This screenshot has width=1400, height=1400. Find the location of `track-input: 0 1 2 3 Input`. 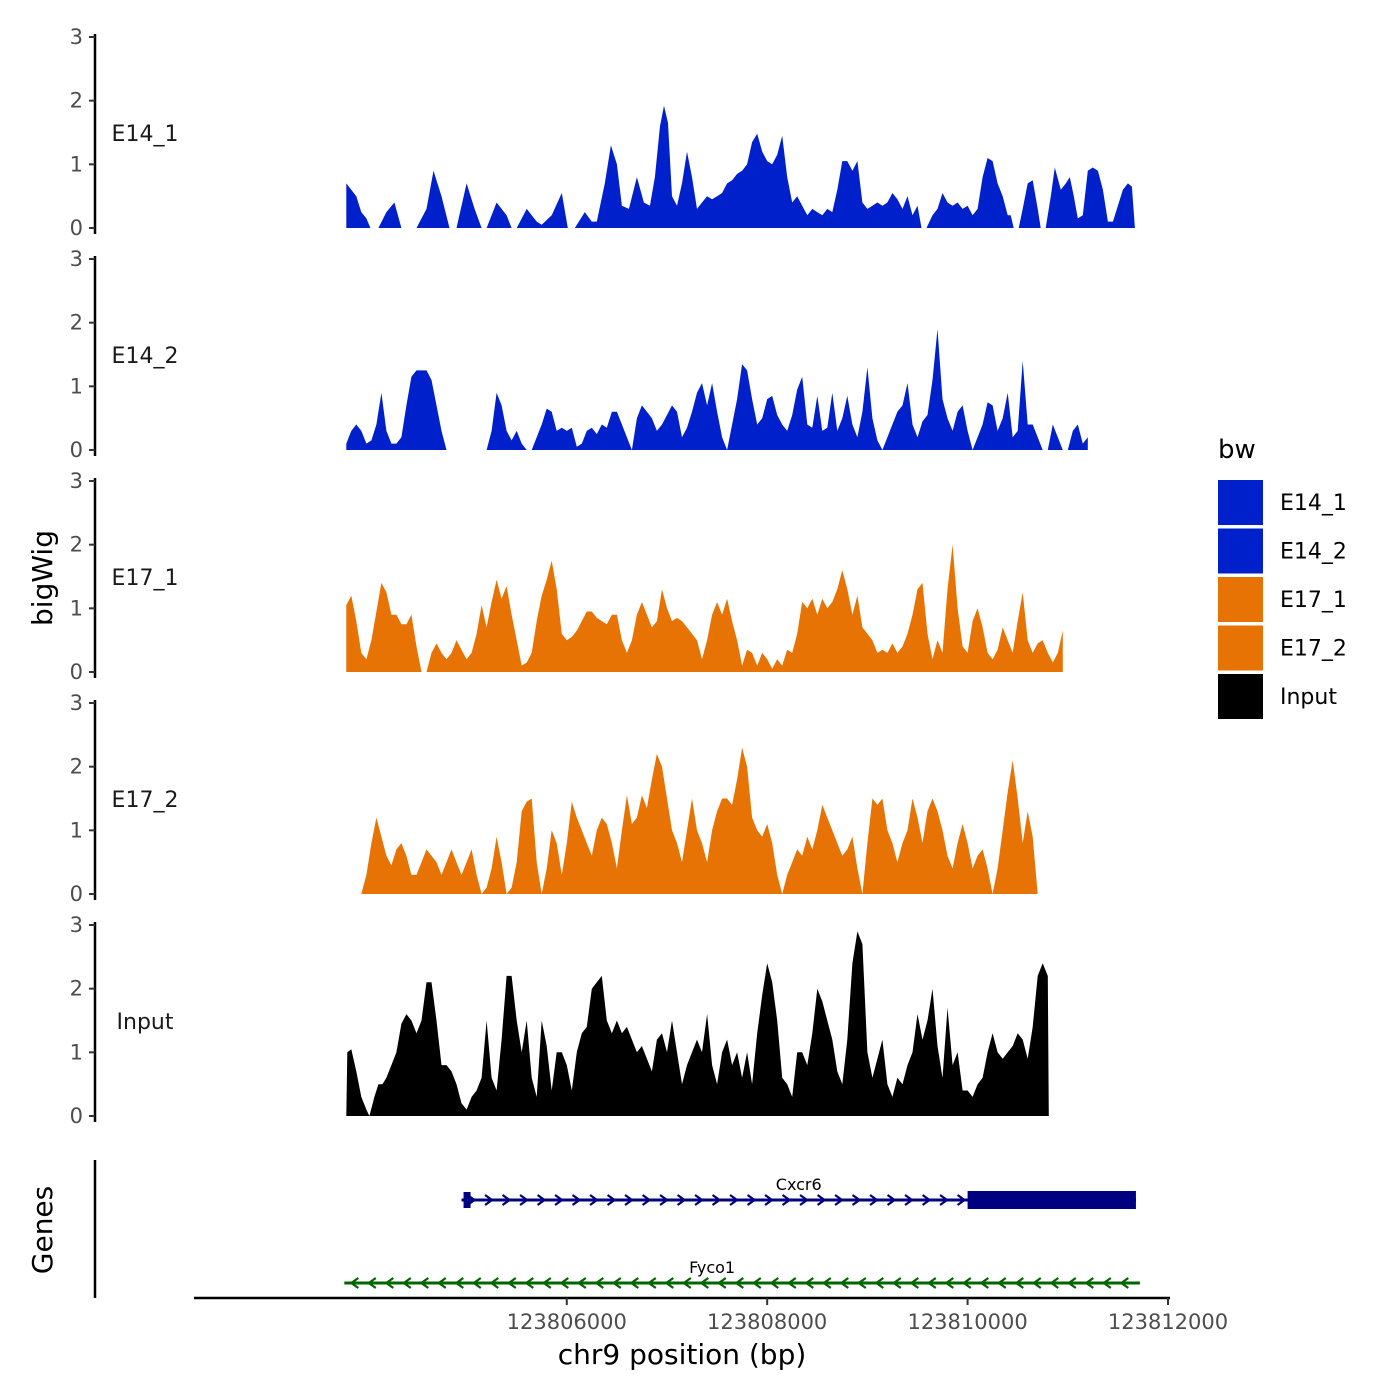

track-input: 0 1 2 3 Input is located at coordinates (559, 1020).